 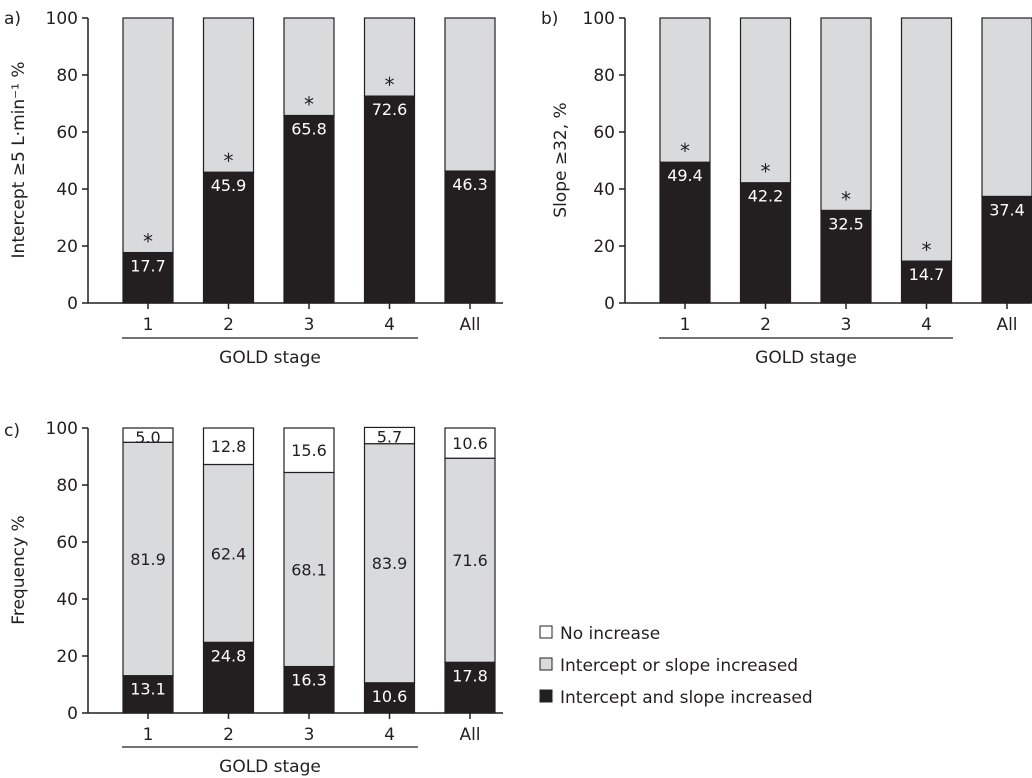 I want to click on panel-a-significance-marker-2: *, so click(x=229, y=161).